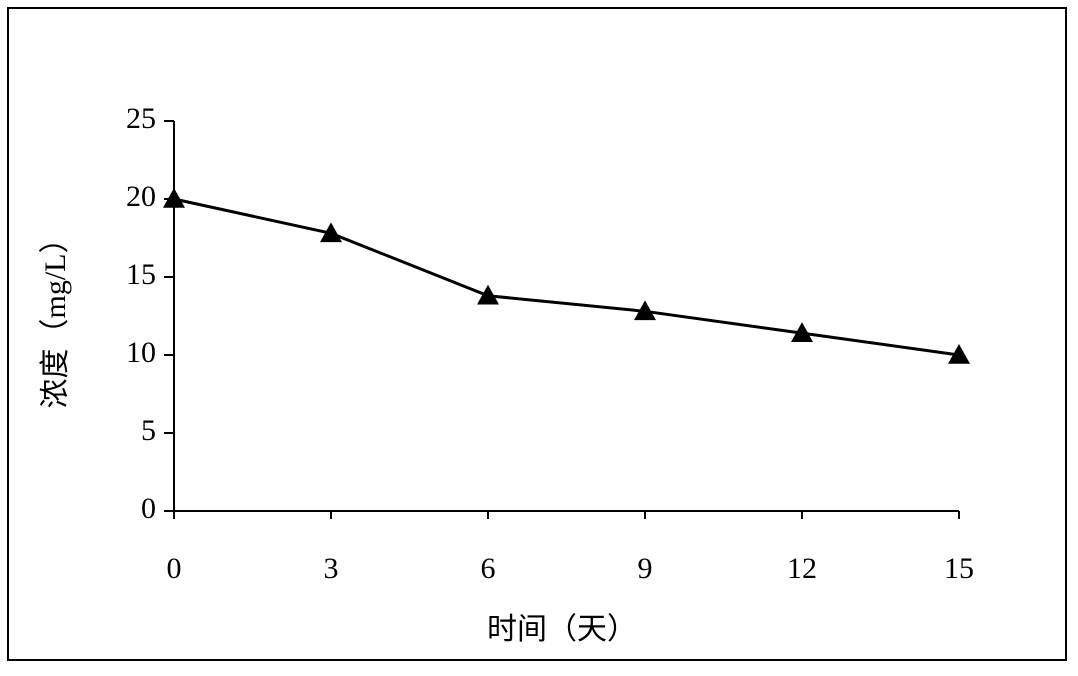 The height and width of the screenshot is (676, 1078). Describe the element at coordinates (959, 568) in the screenshot. I see `x-tick-label: 15` at that location.